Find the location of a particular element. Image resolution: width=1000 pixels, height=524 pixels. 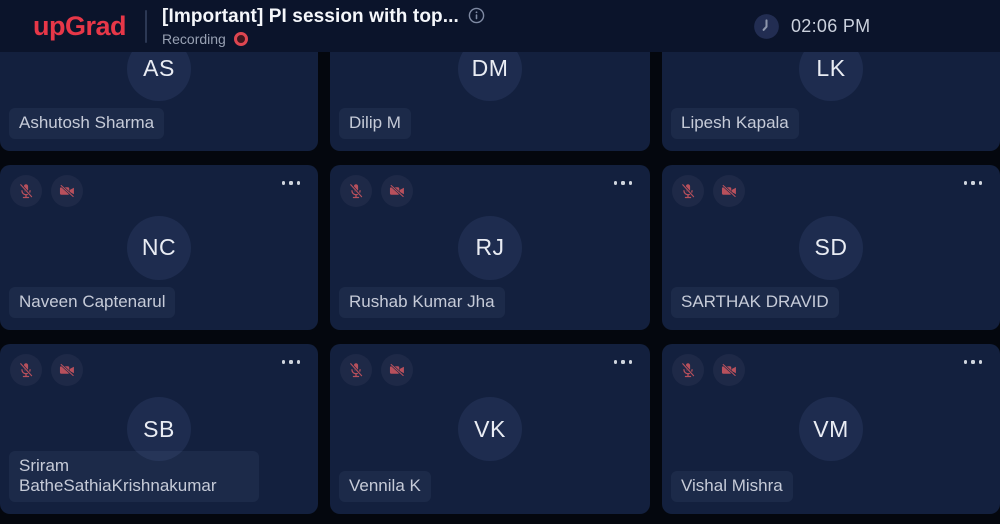

avatar-initials: NC is located at coordinates (159, 247).